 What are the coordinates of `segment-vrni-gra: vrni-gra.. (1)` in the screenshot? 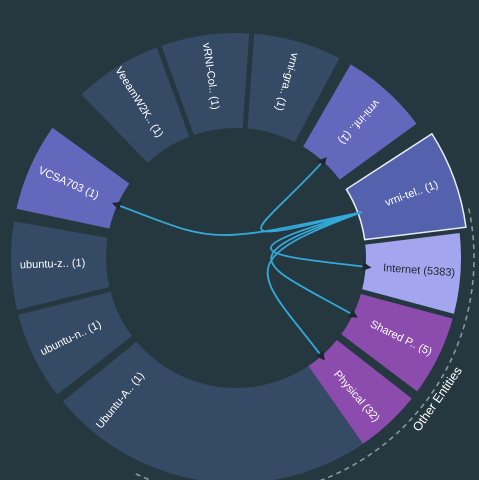 It's located at (293, 88).